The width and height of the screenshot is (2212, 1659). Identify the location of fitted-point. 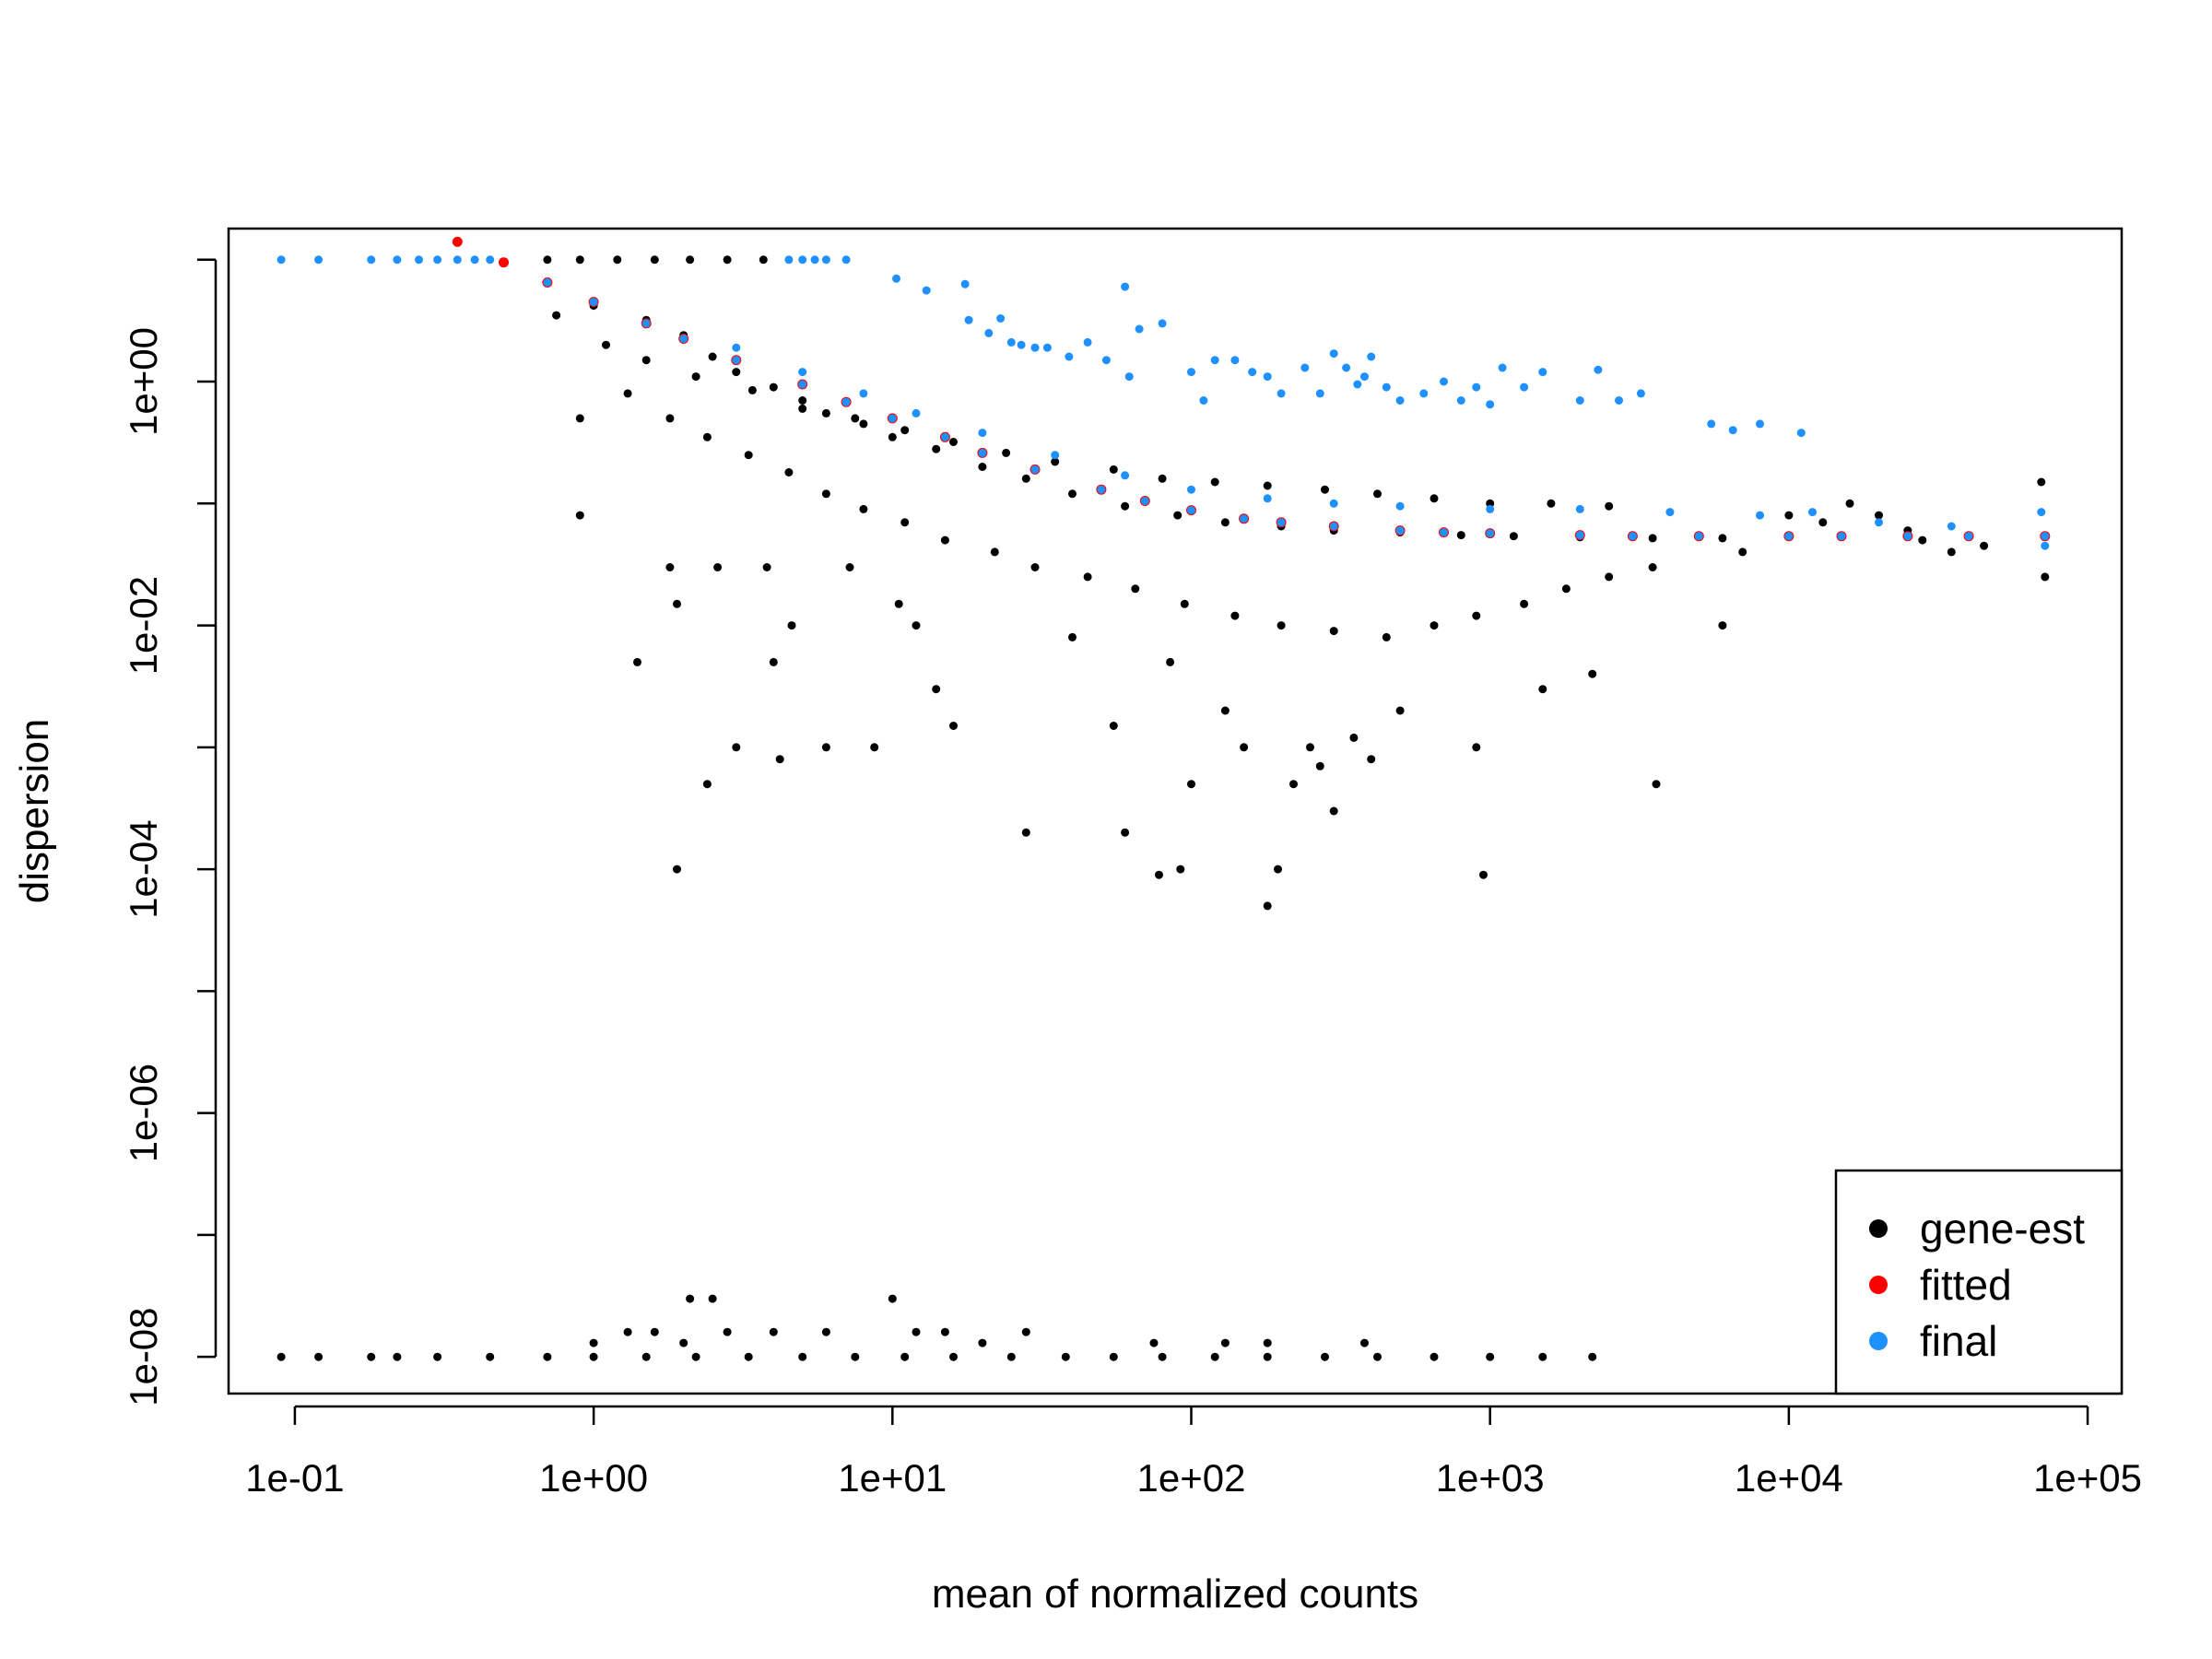
(504, 262).